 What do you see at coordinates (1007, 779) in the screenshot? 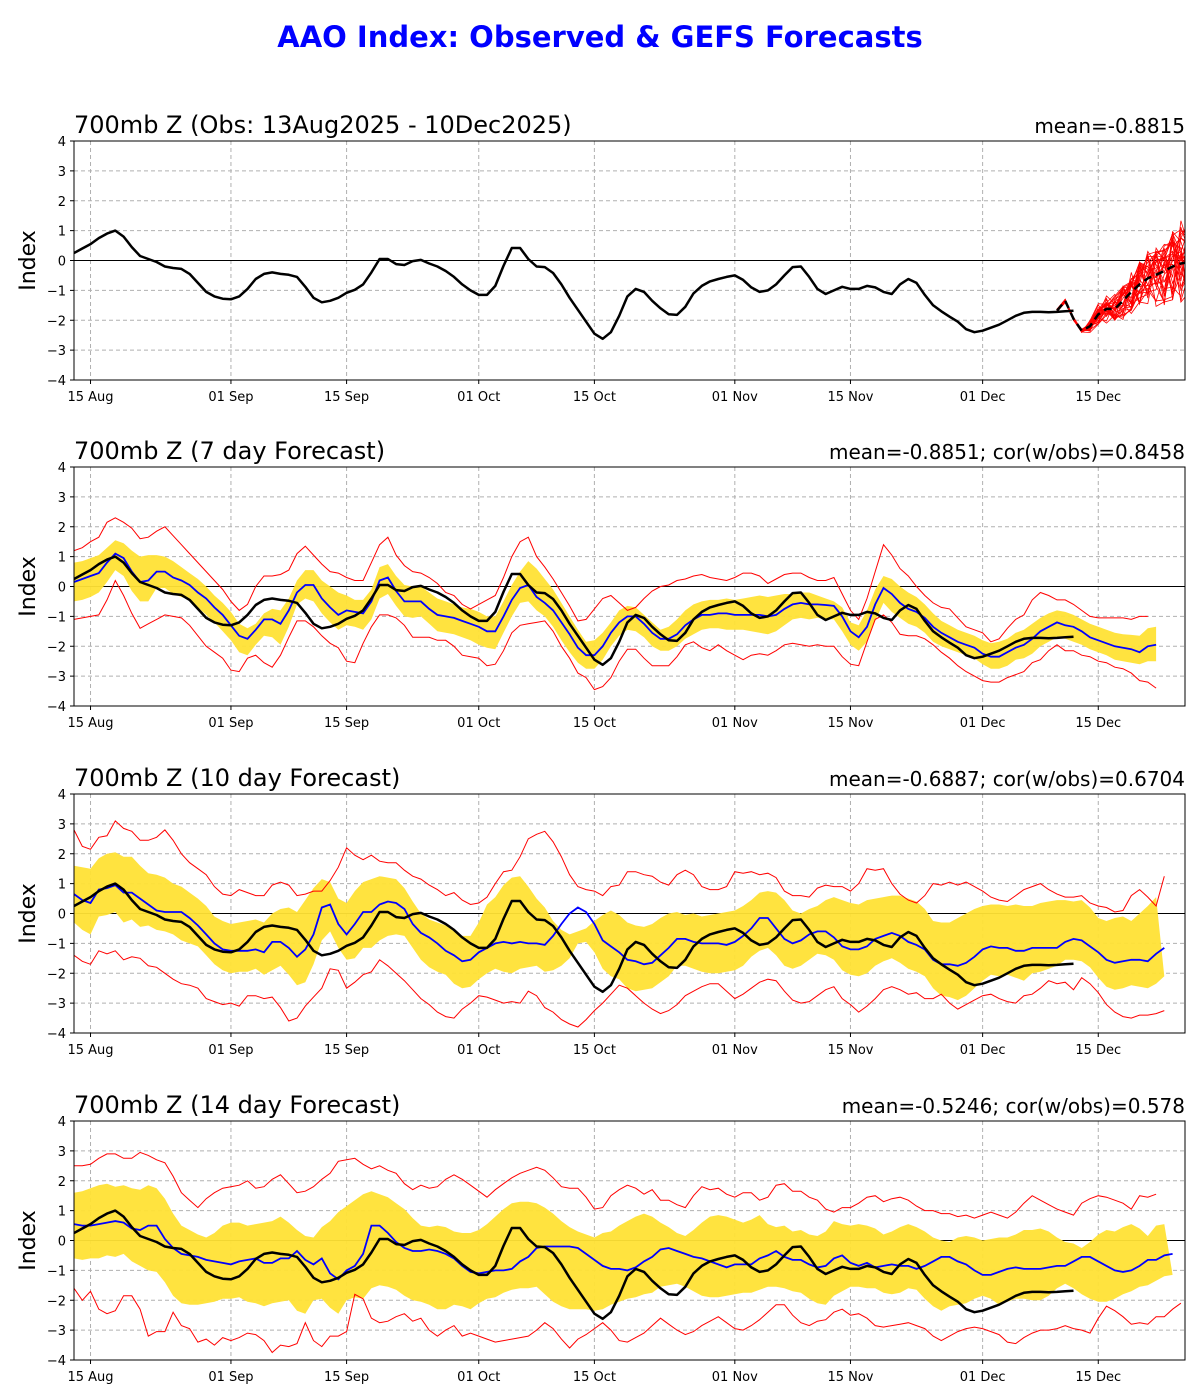
I see `panel-stats: mean=-0.6887; cor(w/obs)=0.6704` at bounding box center [1007, 779].